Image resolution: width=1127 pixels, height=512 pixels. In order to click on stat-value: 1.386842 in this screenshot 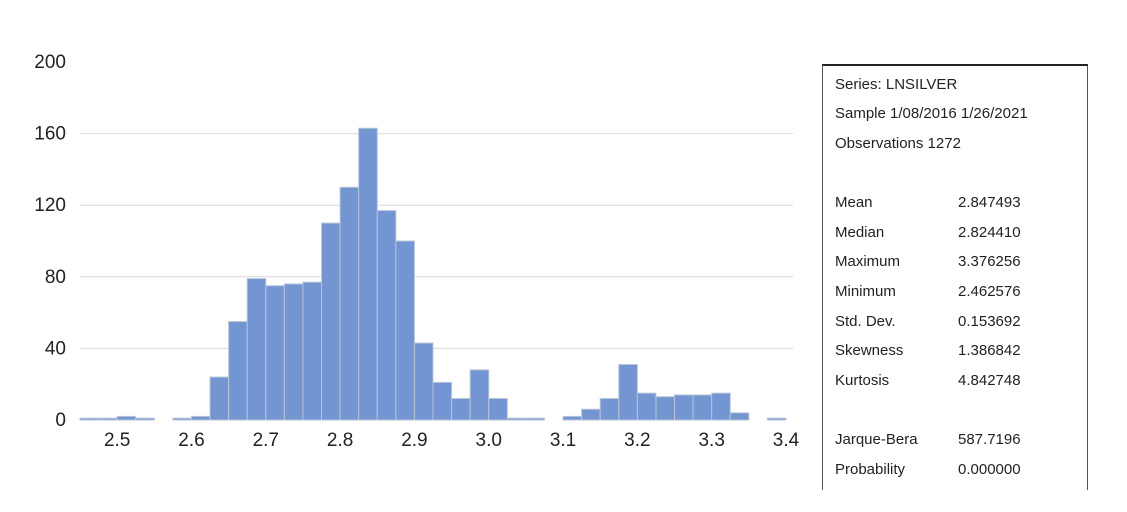, I will do `click(989, 350)`.